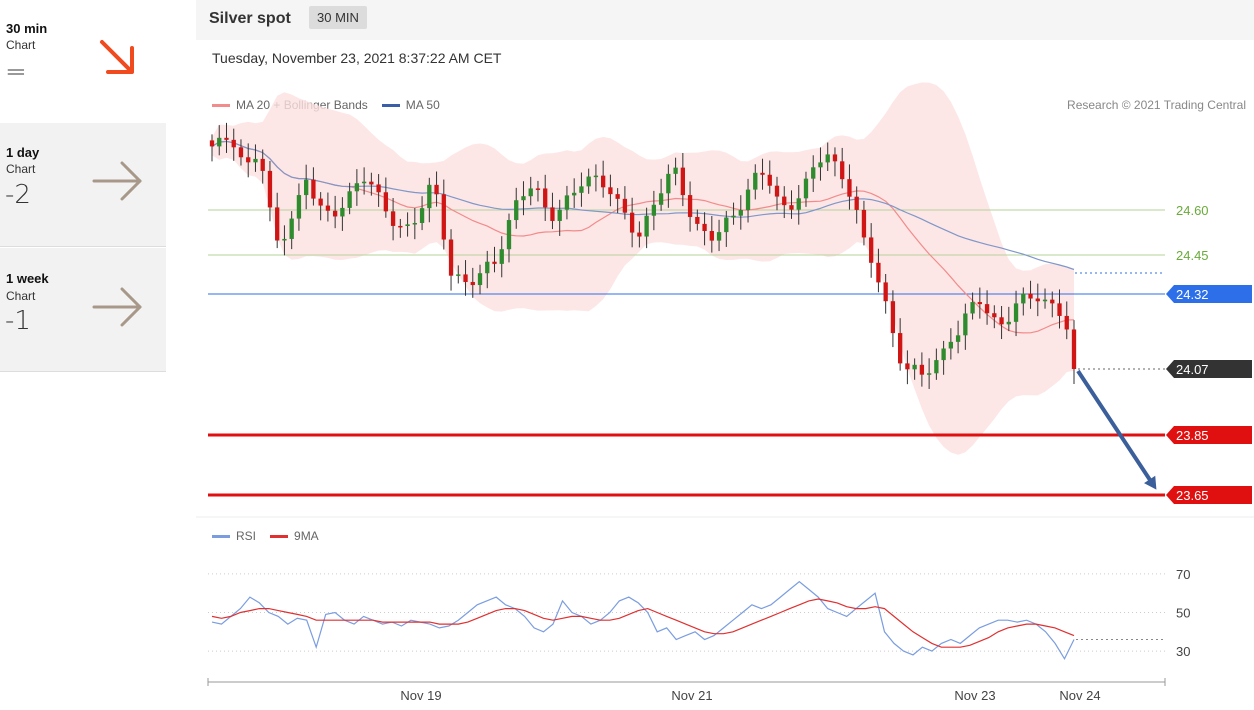 Image resolution: width=1254 pixels, height=710 pixels. What do you see at coordinates (1183, 651) in the screenshot?
I see `rsi-tick-30: 30` at bounding box center [1183, 651].